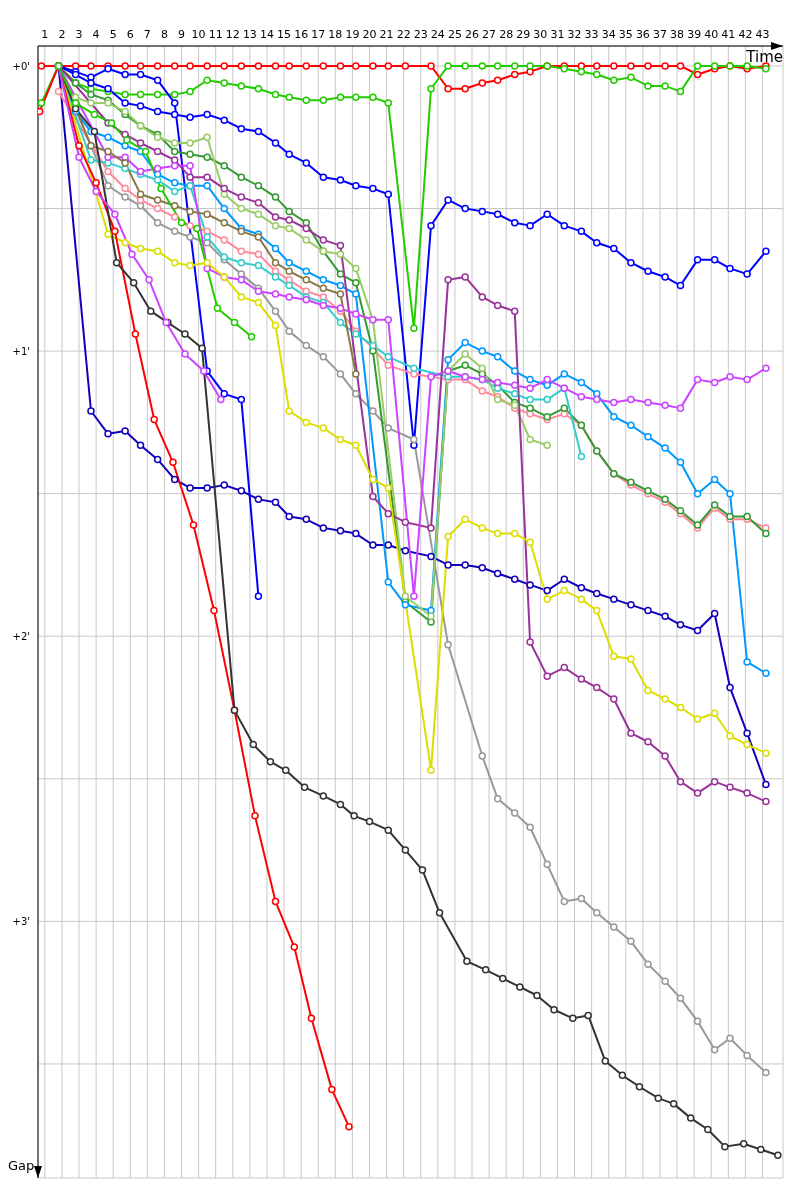 The width and height of the screenshot is (800, 1200). Describe the element at coordinates (182, 34) in the screenshot. I see `x-tick-label: 9` at that location.